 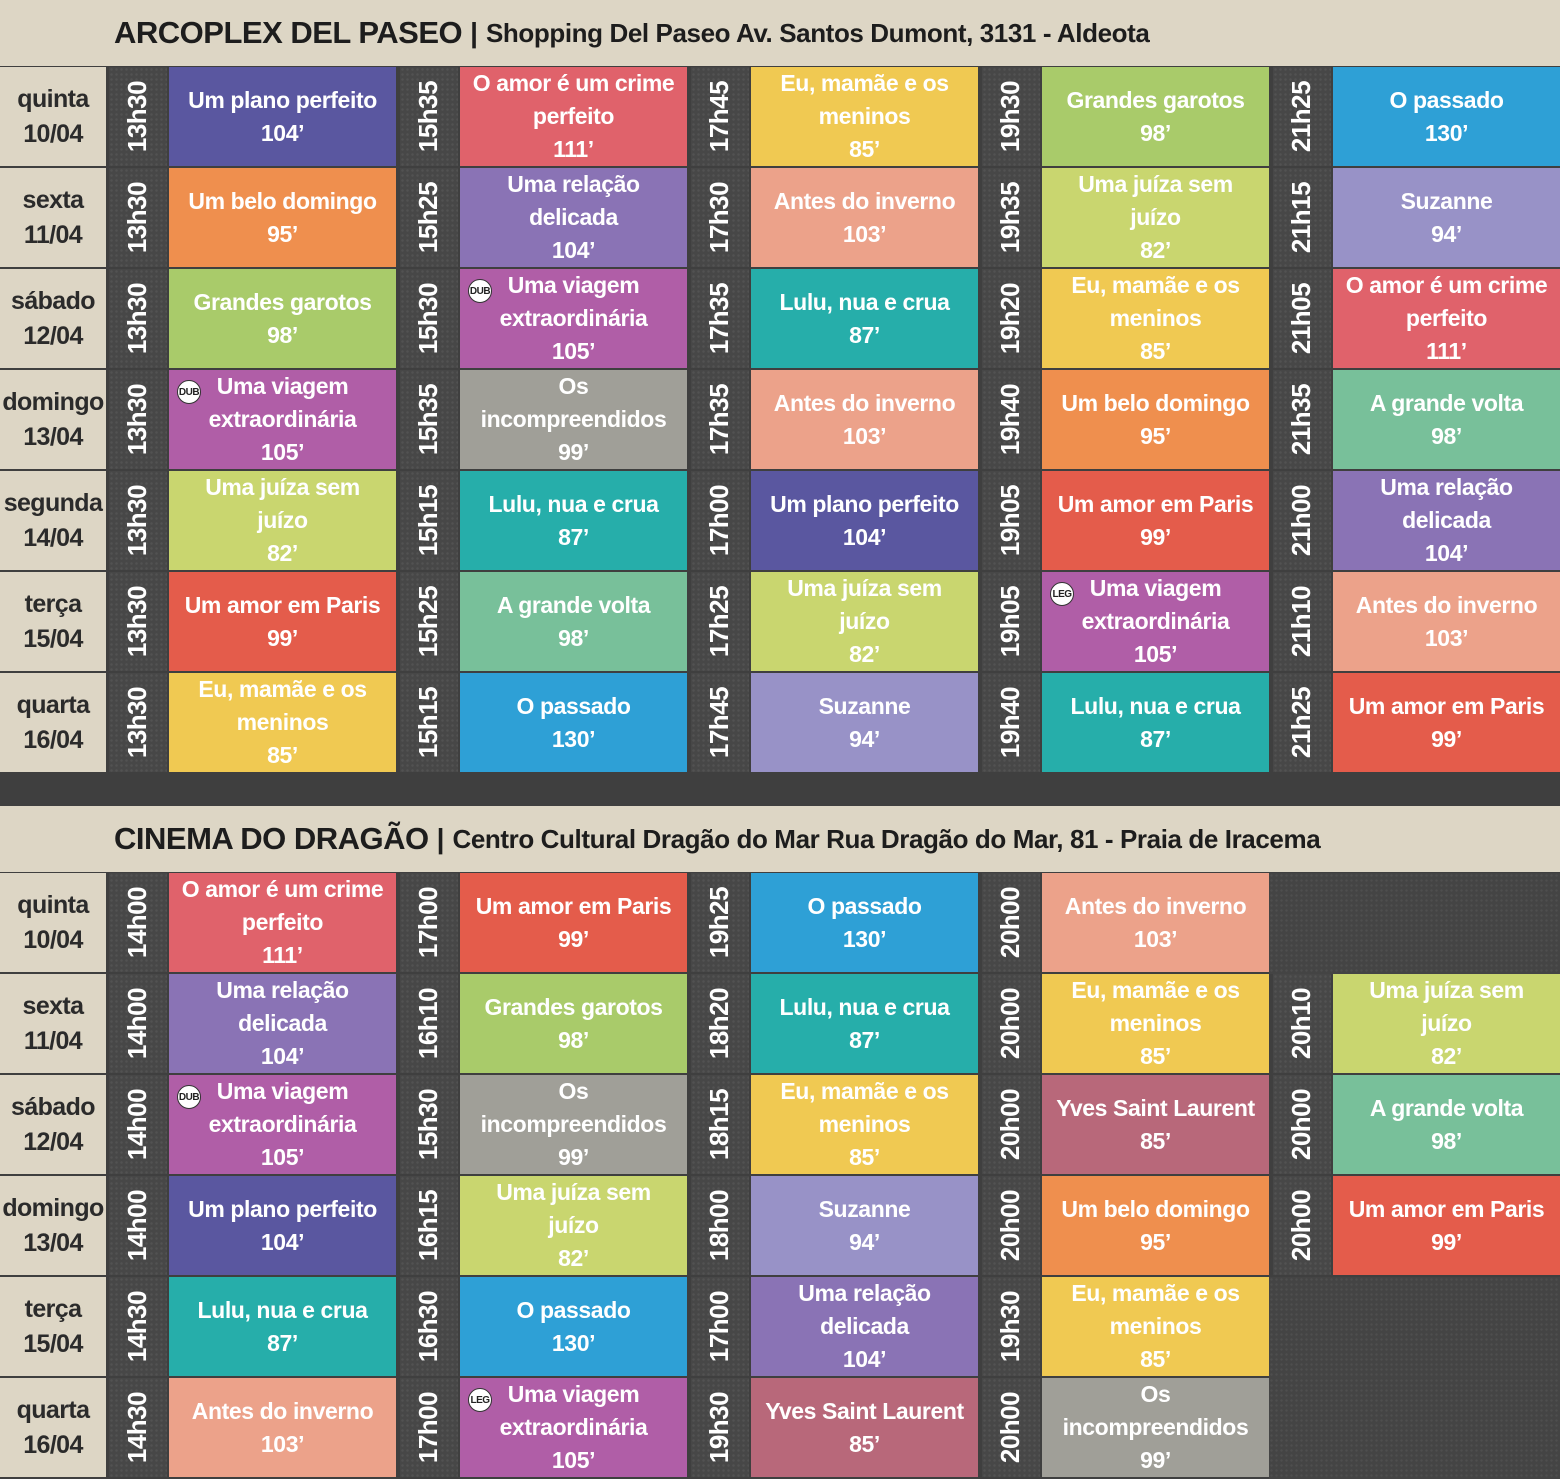 I want to click on film-duration: 95’, so click(x=1155, y=1241).